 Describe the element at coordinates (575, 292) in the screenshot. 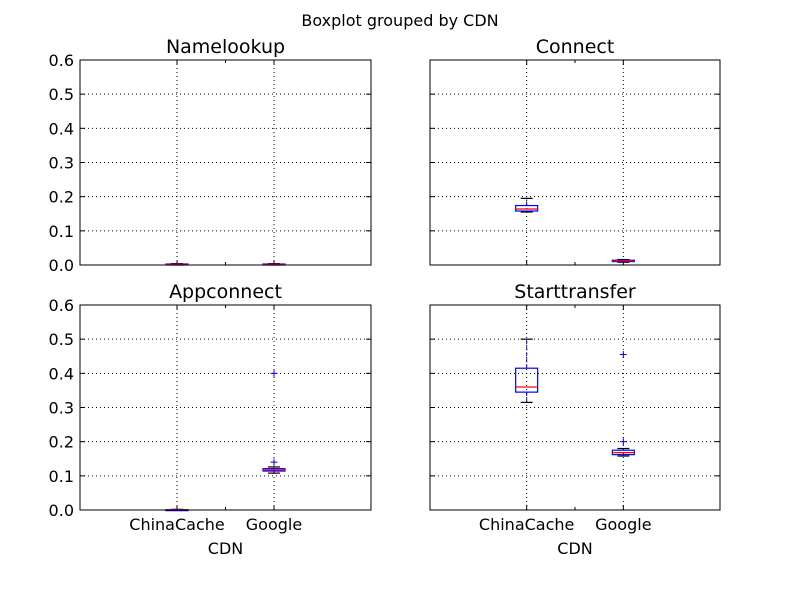

I see `panel-title: Starttransfer` at that location.